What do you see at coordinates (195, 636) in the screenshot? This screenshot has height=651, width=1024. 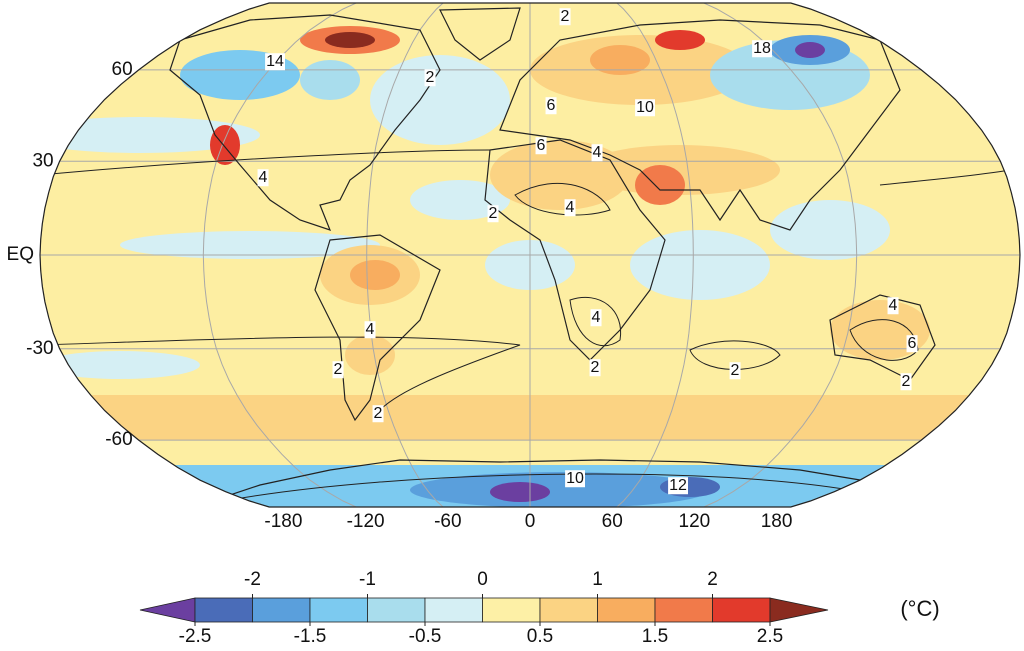 I see `colorbar-bottom-label: -2.5` at bounding box center [195, 636].